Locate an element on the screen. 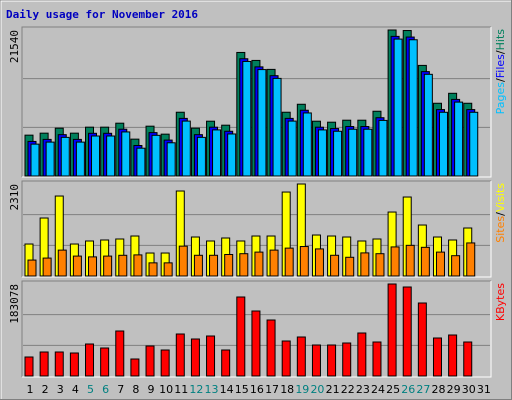 The image size is (512, 400). x-tick-label: 26 is located at coordinates (408, 389).